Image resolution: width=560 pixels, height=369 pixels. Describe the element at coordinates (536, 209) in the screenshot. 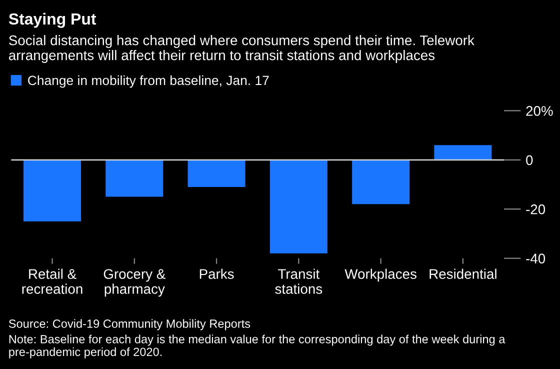

I see `y-tick-label: -20` at that location.